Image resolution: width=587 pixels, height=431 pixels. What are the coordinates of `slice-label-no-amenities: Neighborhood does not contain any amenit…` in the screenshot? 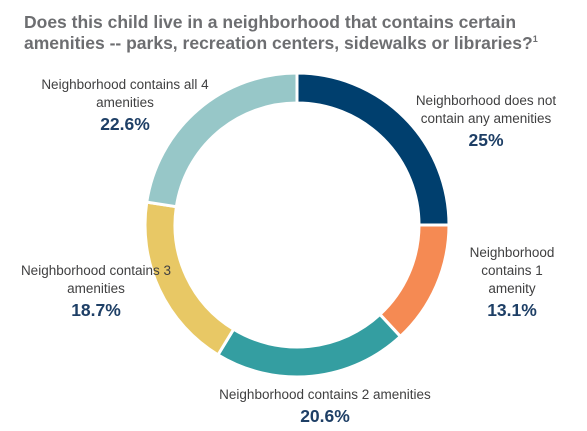 It's located at (486, 109).